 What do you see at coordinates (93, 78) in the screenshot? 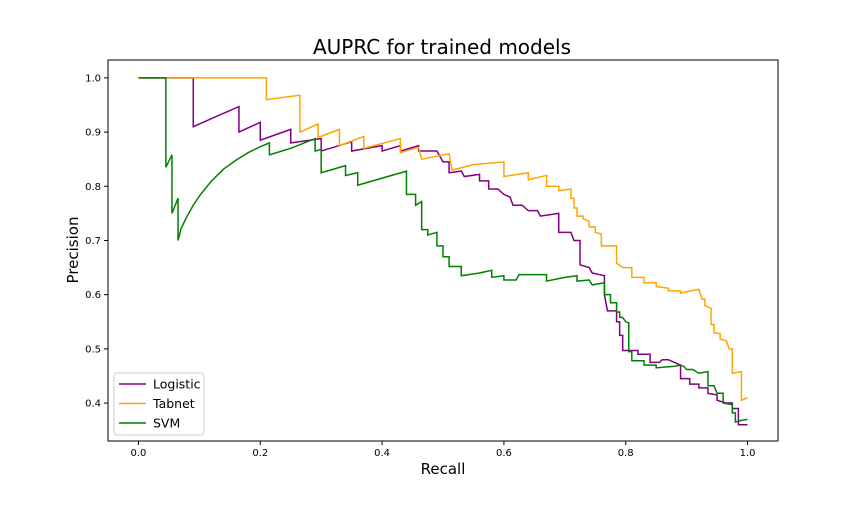
I see `y-tick-label: 1.0` at bounding box center [93, 78].